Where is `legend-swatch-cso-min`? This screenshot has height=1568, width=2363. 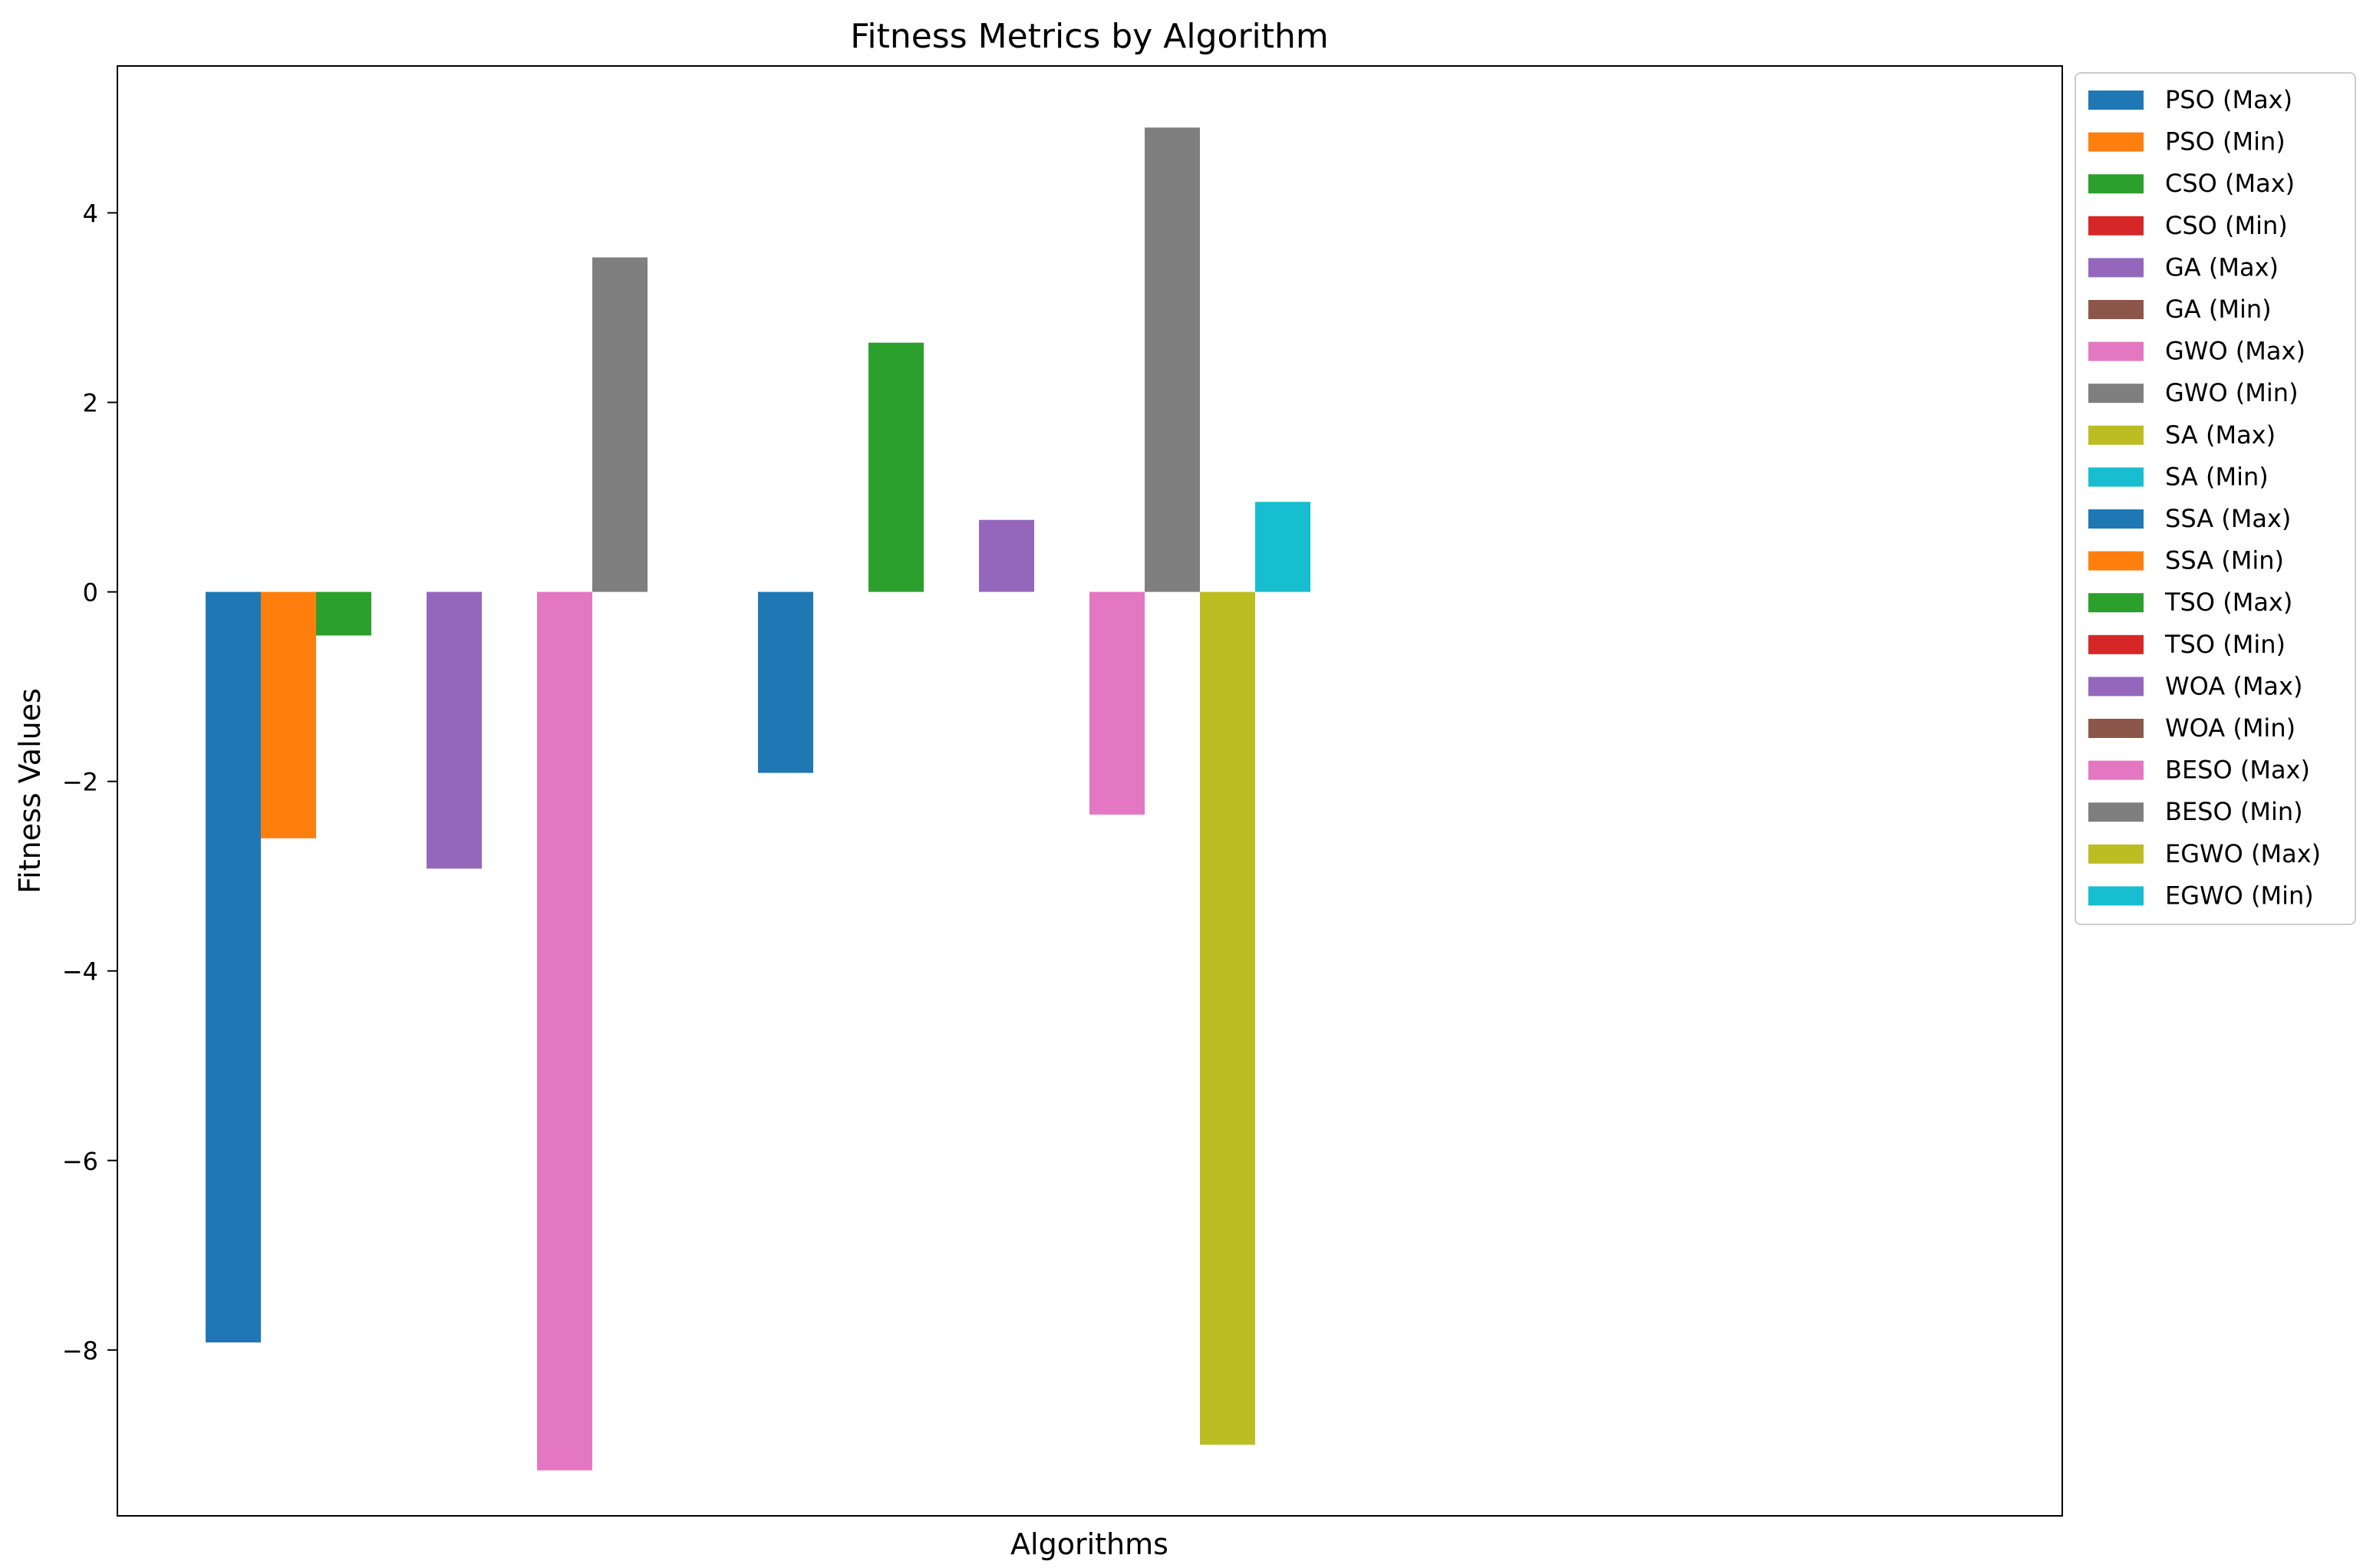 legend-swatch-cso-min is located at coordinates (2116, 226).